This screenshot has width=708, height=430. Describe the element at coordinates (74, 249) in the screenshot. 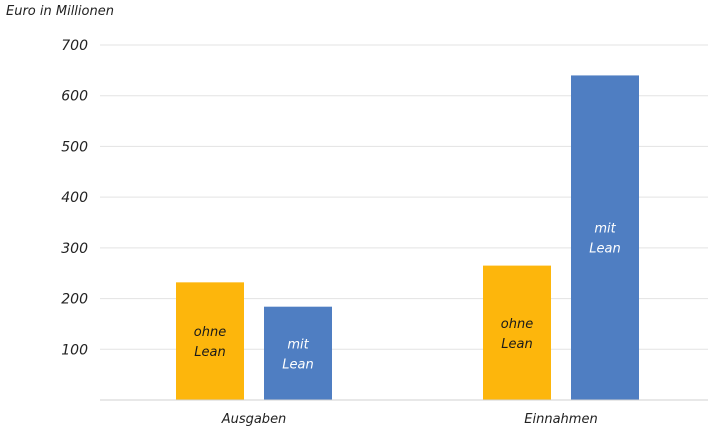

I see `y-tick-label: 300` at that location.